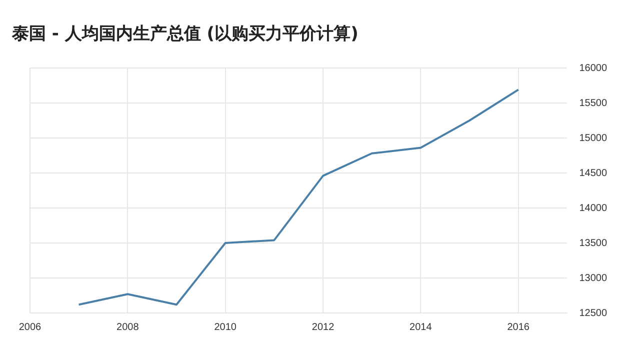  I want to click on y-tick-label: 15500, so click(593, 103).